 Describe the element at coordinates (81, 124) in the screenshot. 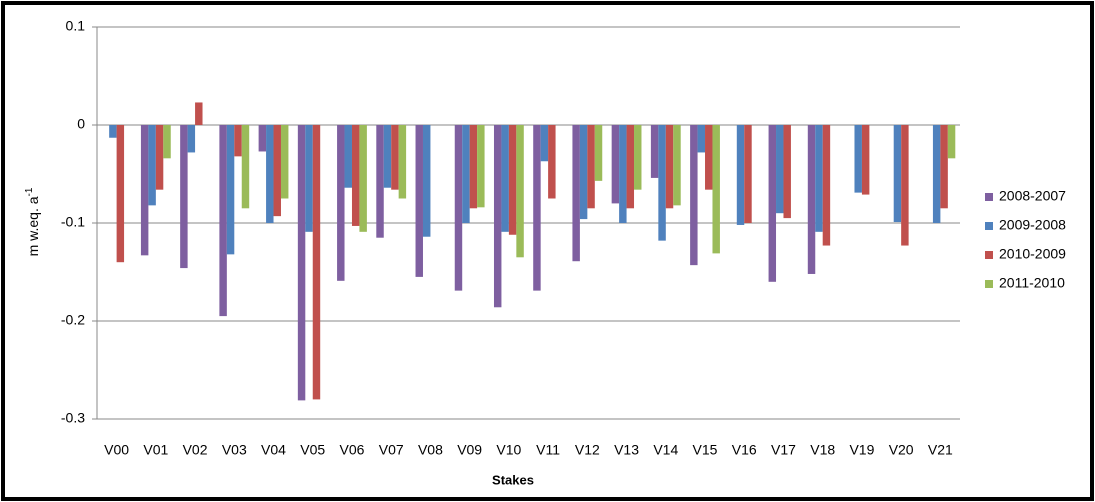

I see `y-tick-label: 0` at that location.